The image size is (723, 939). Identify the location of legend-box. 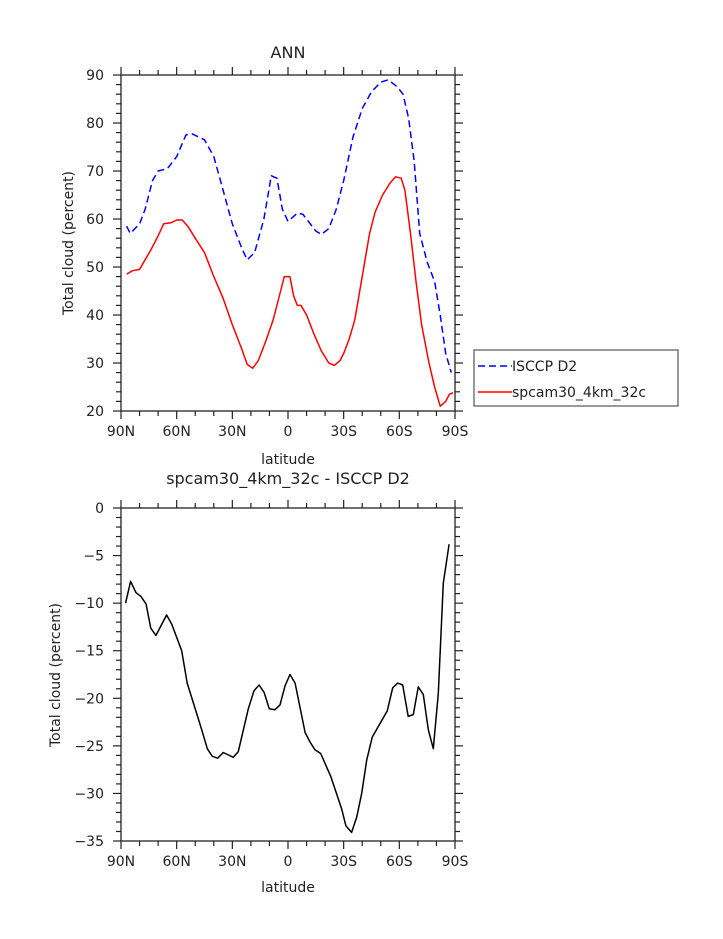
(576, 378).